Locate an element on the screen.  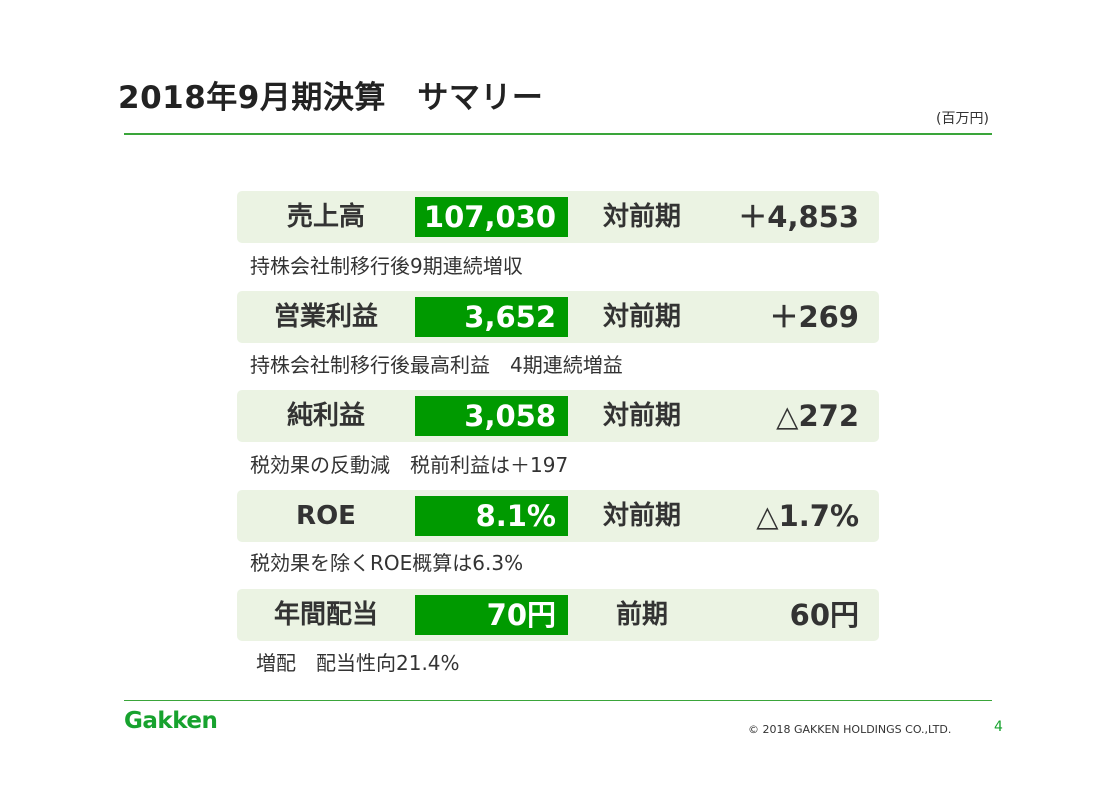
summary-row-net-profit: 純利益 3,058 対前期 △272 is located at coordinates (558, 416).